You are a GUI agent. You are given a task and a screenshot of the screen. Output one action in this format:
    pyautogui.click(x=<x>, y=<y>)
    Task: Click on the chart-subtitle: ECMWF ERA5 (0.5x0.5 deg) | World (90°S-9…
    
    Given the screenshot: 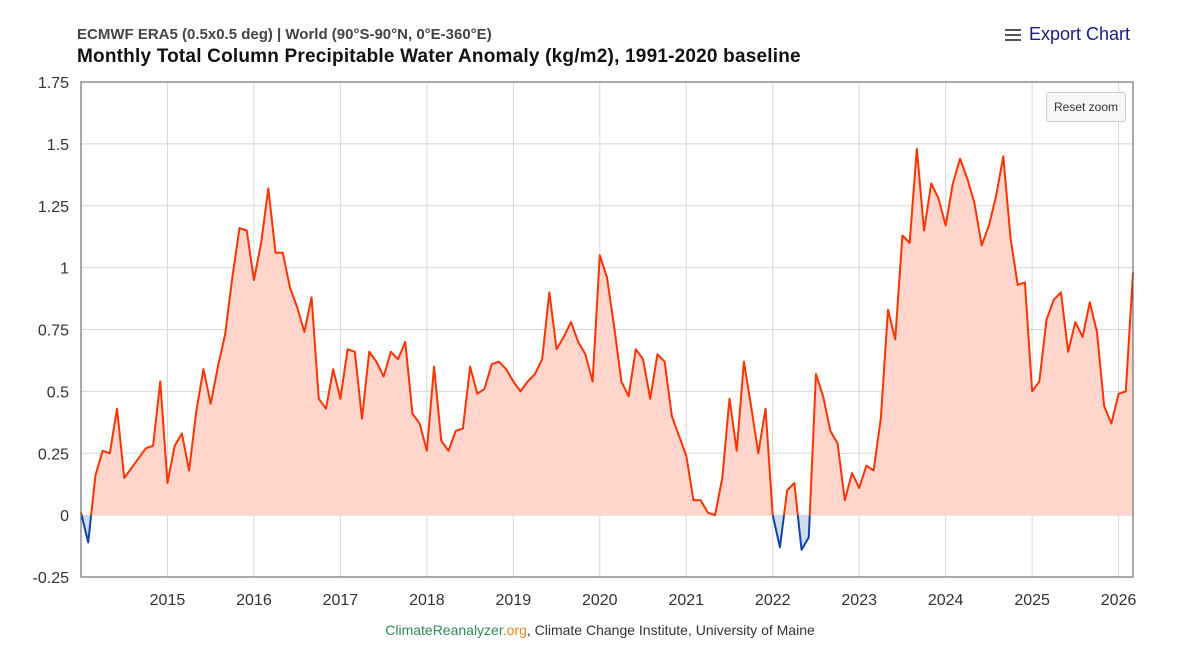 What is the action you would take?
    pyautogui.click(x=284, y=34)
    